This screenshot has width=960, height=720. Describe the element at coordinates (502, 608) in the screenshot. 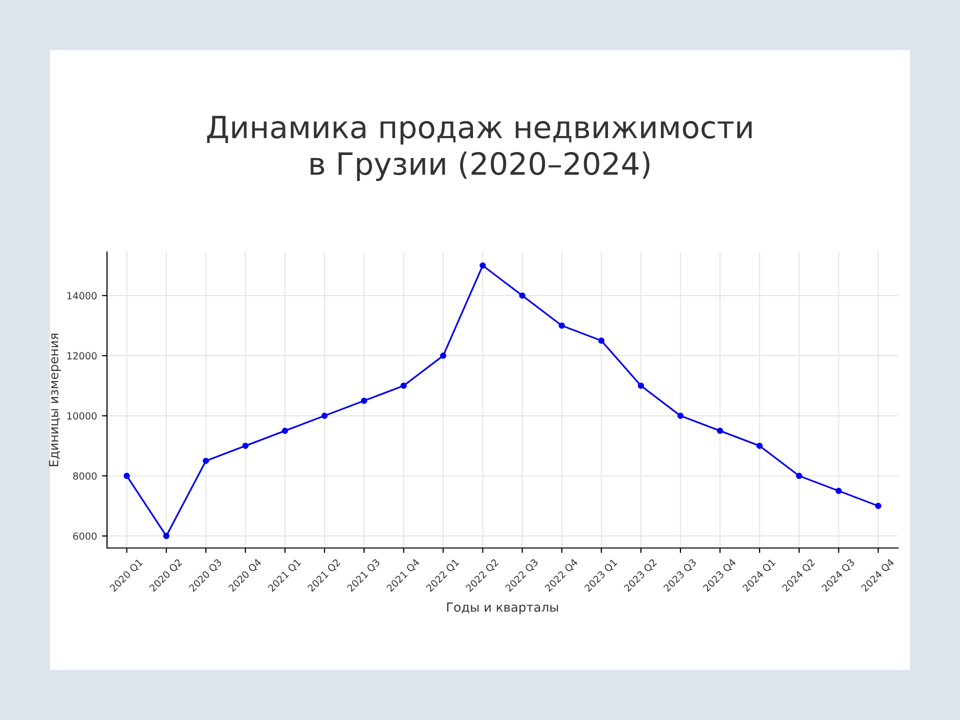

I see `x-axis-title: Годы и кварталы` at that location.